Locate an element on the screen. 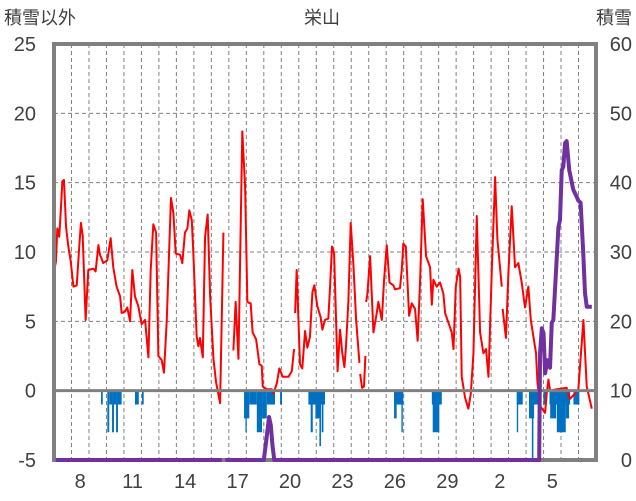 Image resolution: width=636 pixels, height=501 pixels. right-tick-label: 60 is located at coordinates (621, 45).